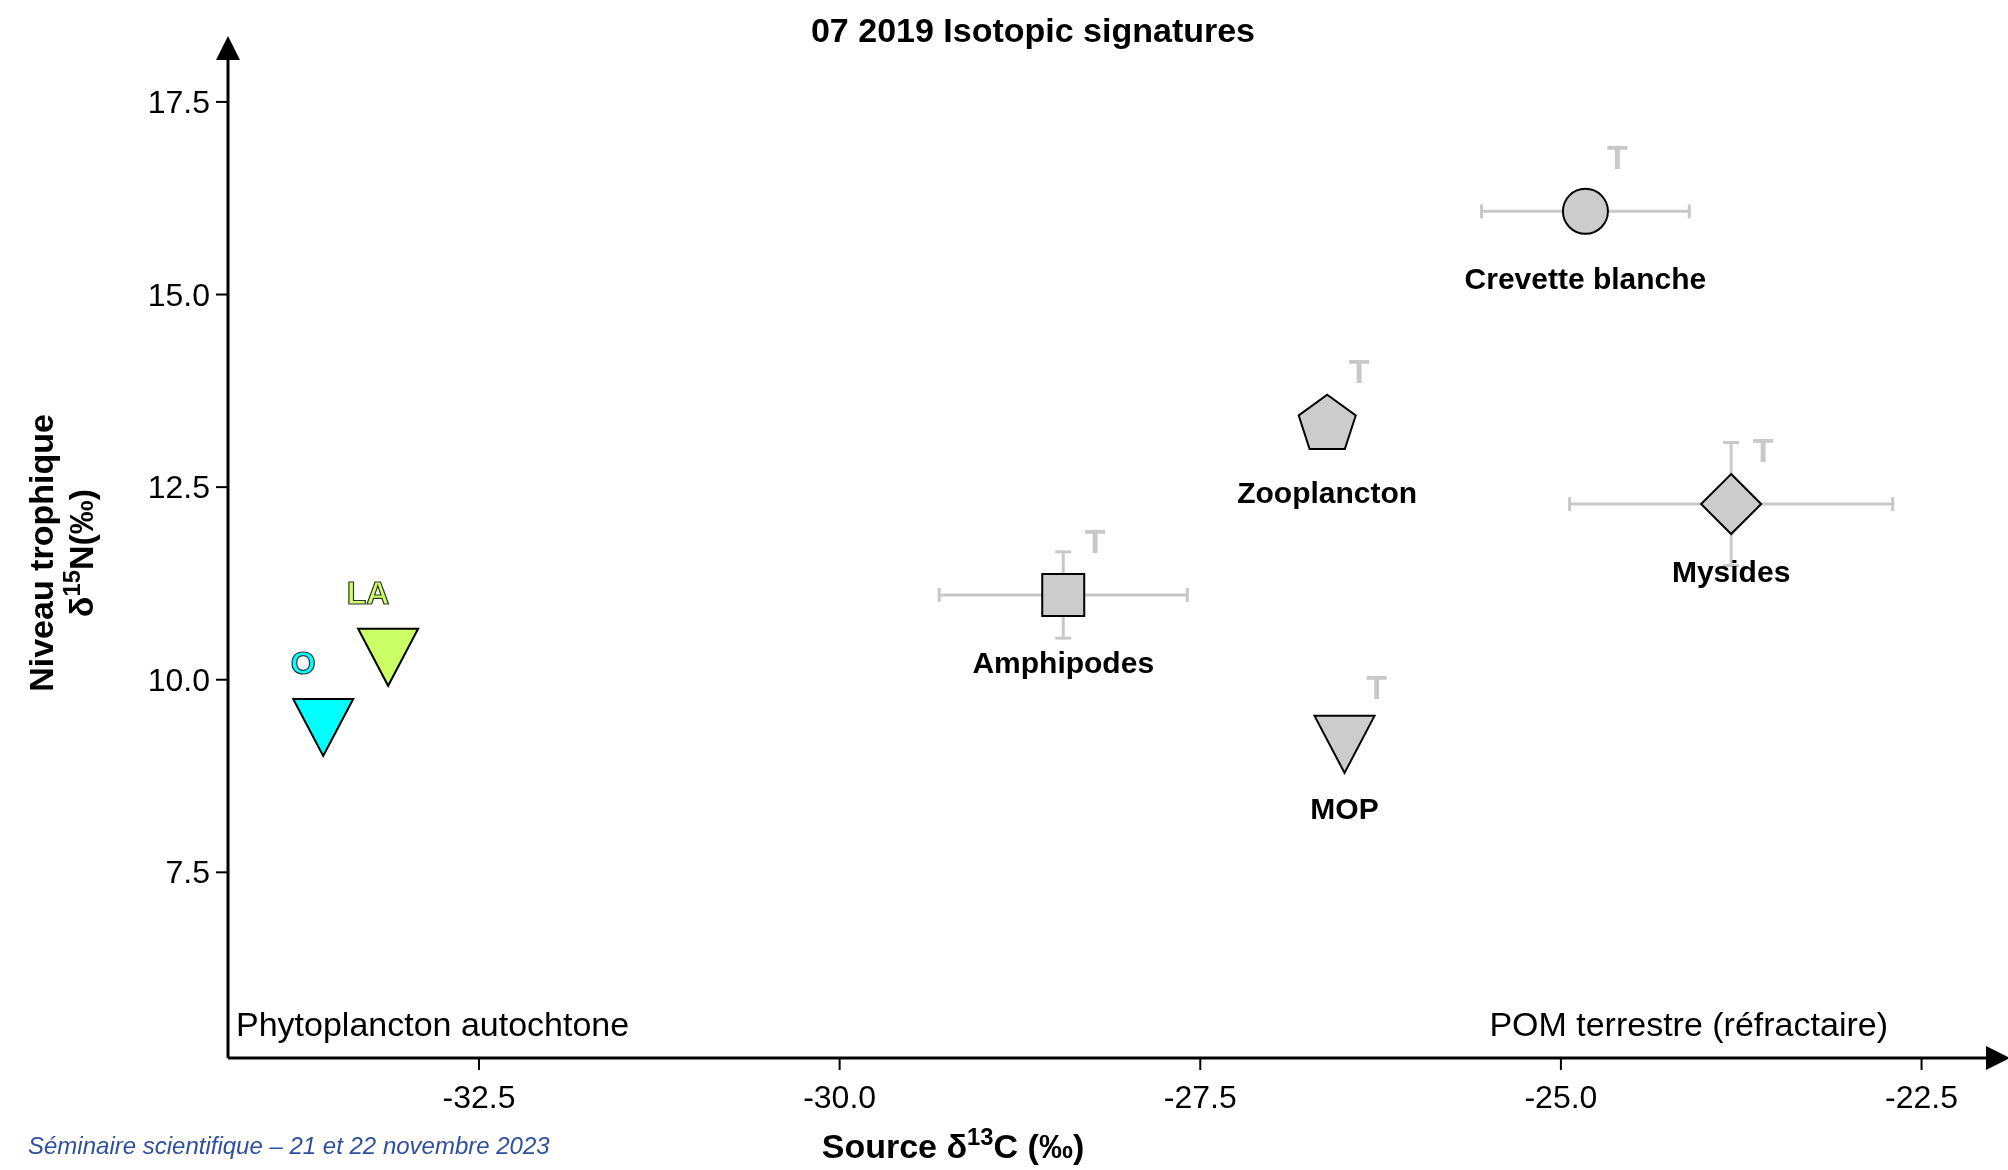 The height and width of the screenshot is (1170, 2008). Describe the element at coordinates (178, 101) in the screenshot. I see `y-tick-label: 17.5` at that location.